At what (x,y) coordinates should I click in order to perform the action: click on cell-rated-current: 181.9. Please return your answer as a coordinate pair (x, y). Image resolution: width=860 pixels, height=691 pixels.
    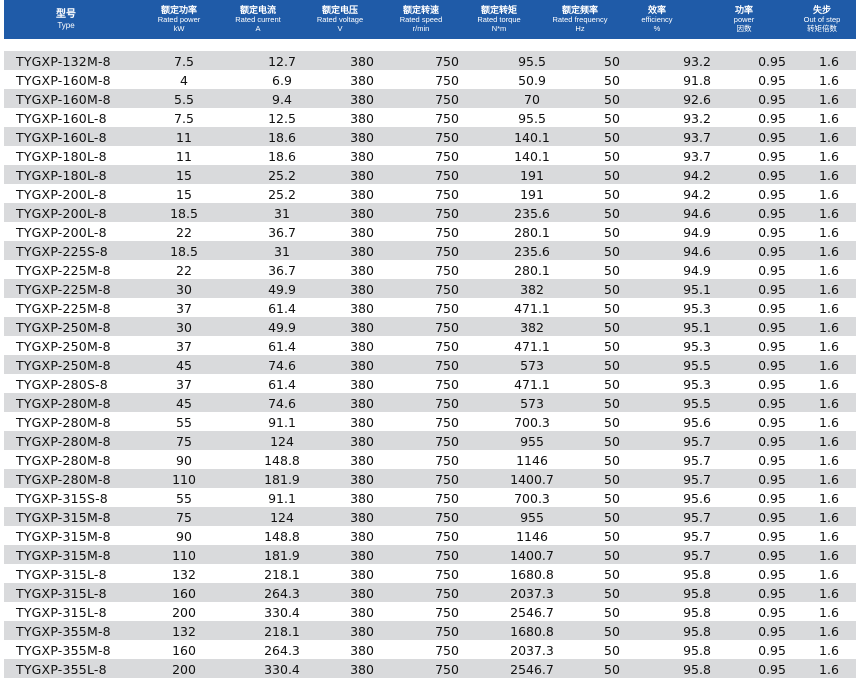
    Looking at the image, I should click on (282, 479).